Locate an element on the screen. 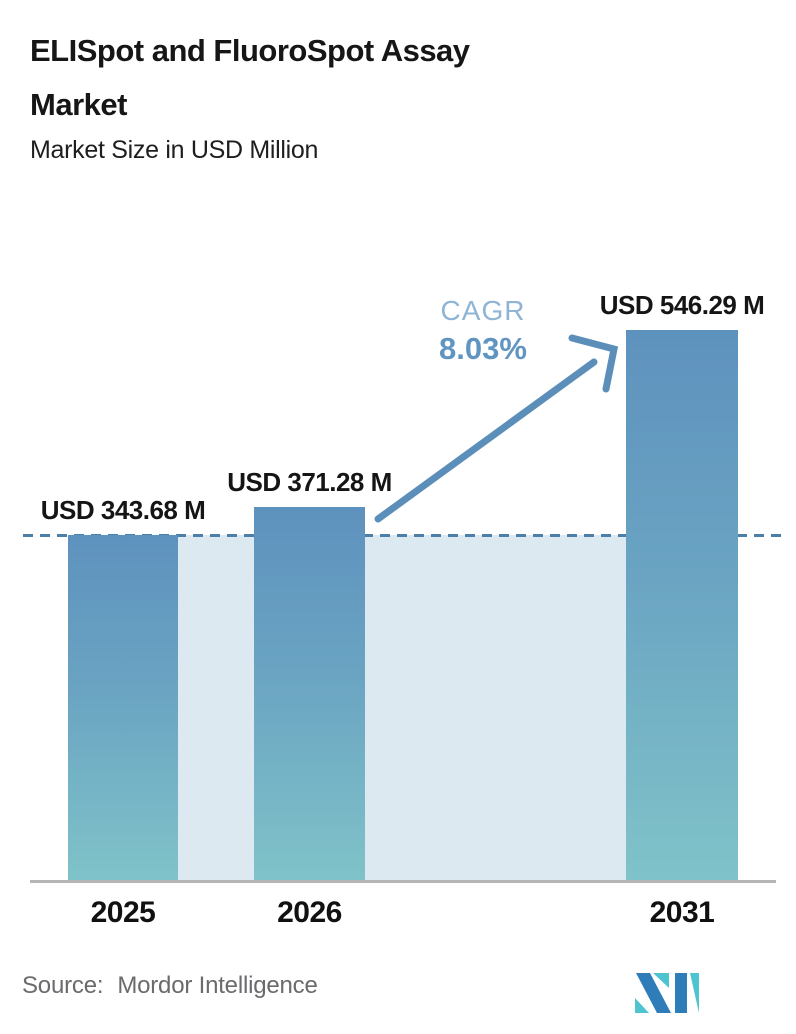 This screenshot has width=796, height=1034. page-title: ELISpot and FluoroSpot Assay Market is located at coordinates (310, 78).